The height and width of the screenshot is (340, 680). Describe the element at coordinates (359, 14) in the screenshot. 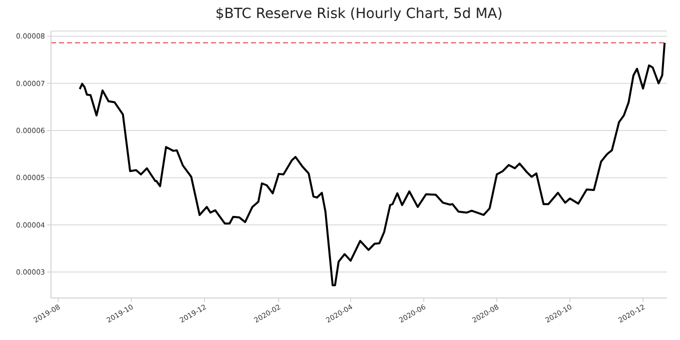

I see `chart-title: $BTC Reserve Risk (Hourly Chart, 5d MA)` at that location.